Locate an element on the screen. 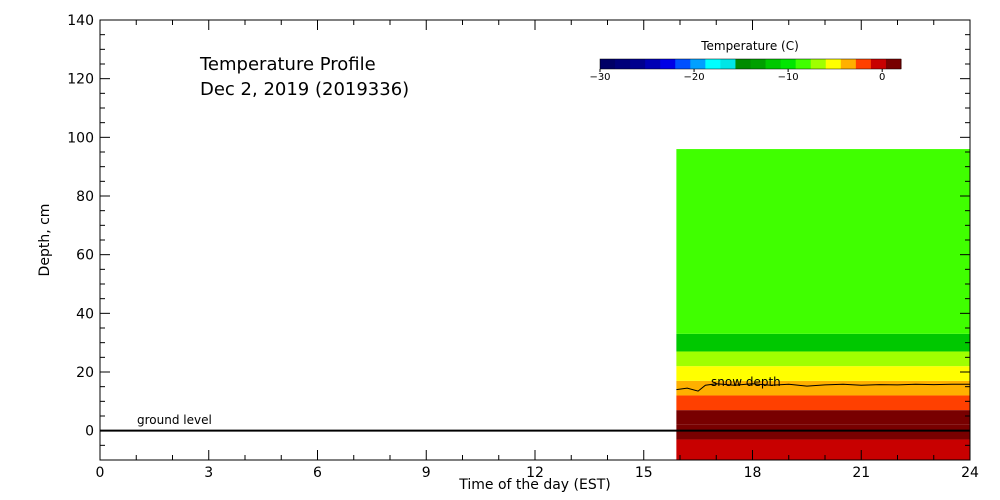  y-tick-label: 100 is located at coordinates (80, 138).